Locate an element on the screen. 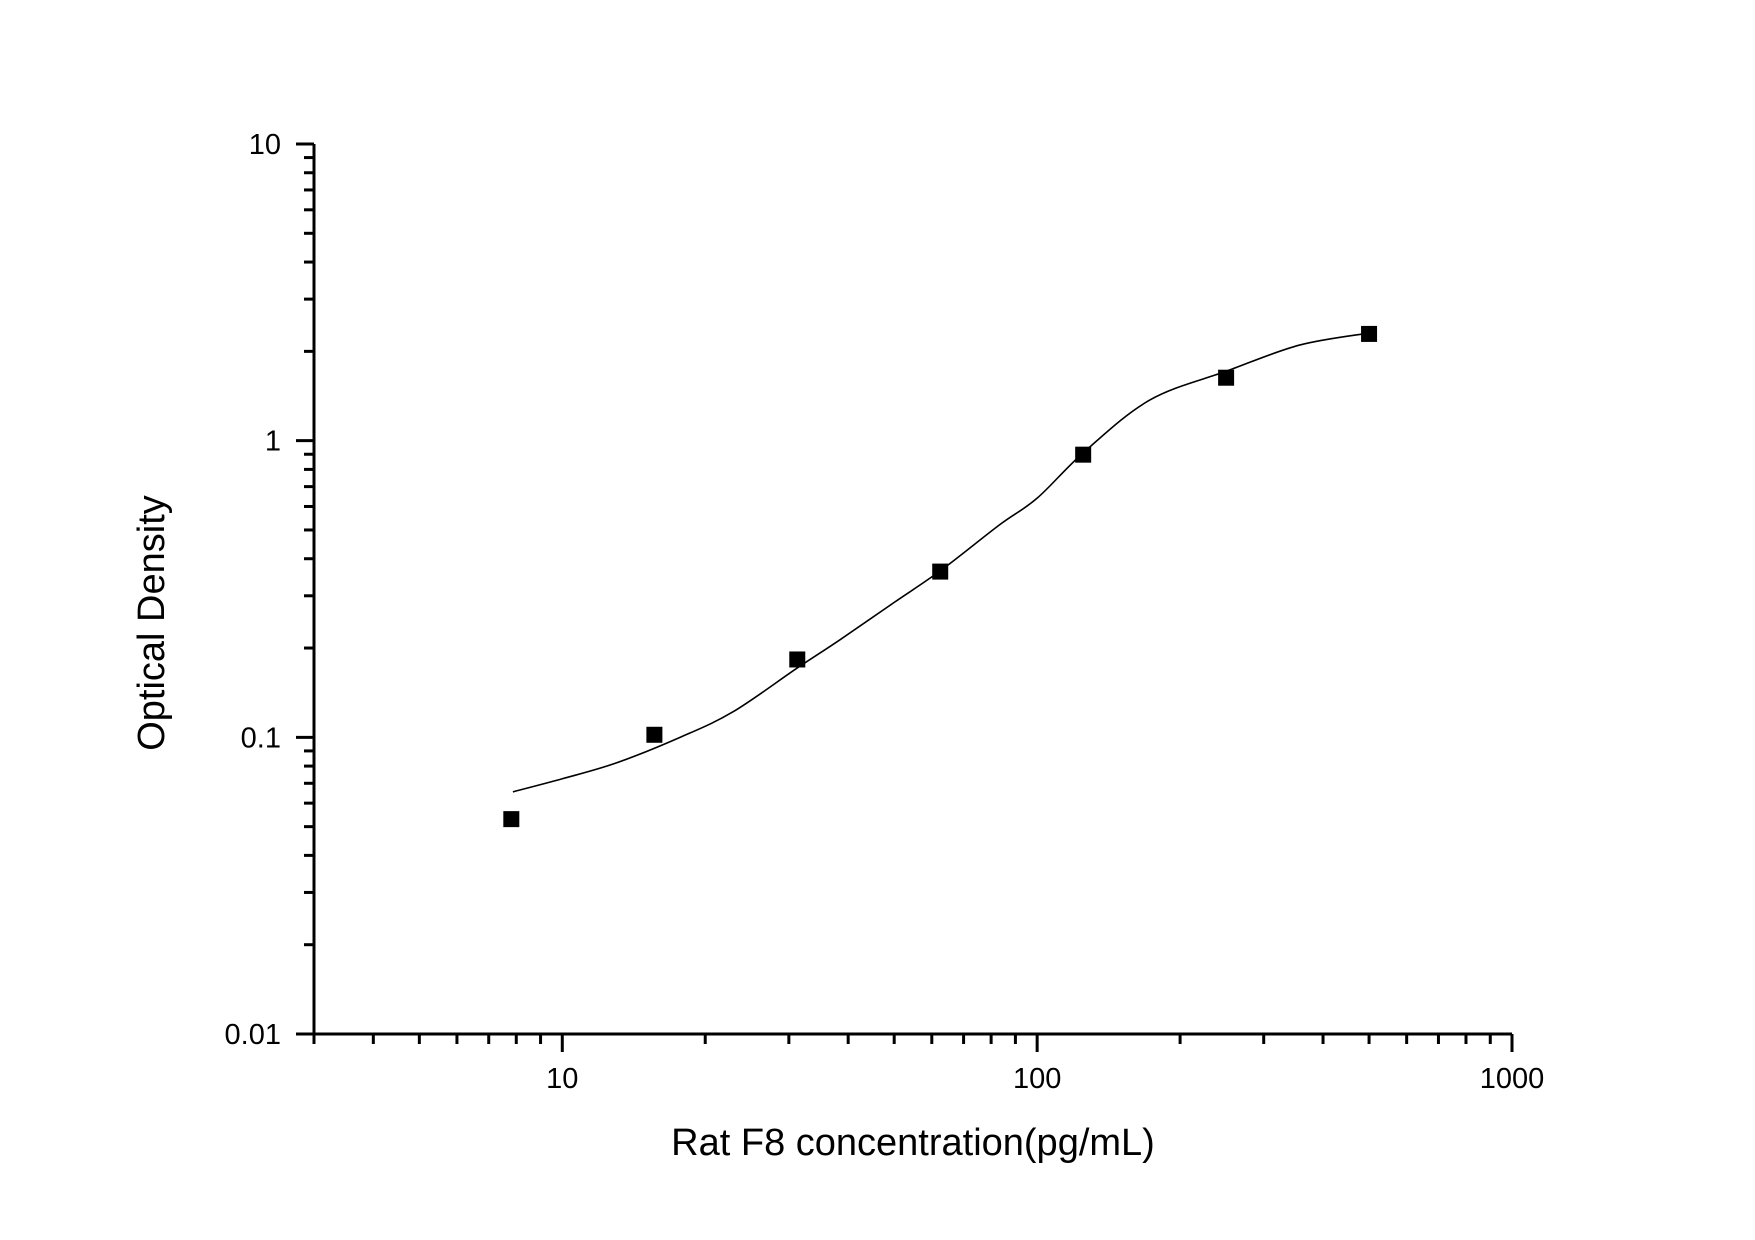 The width and height of the screenshot is (1755, 1240). y-tick-label: 10 is located at coordinates (265, 145).